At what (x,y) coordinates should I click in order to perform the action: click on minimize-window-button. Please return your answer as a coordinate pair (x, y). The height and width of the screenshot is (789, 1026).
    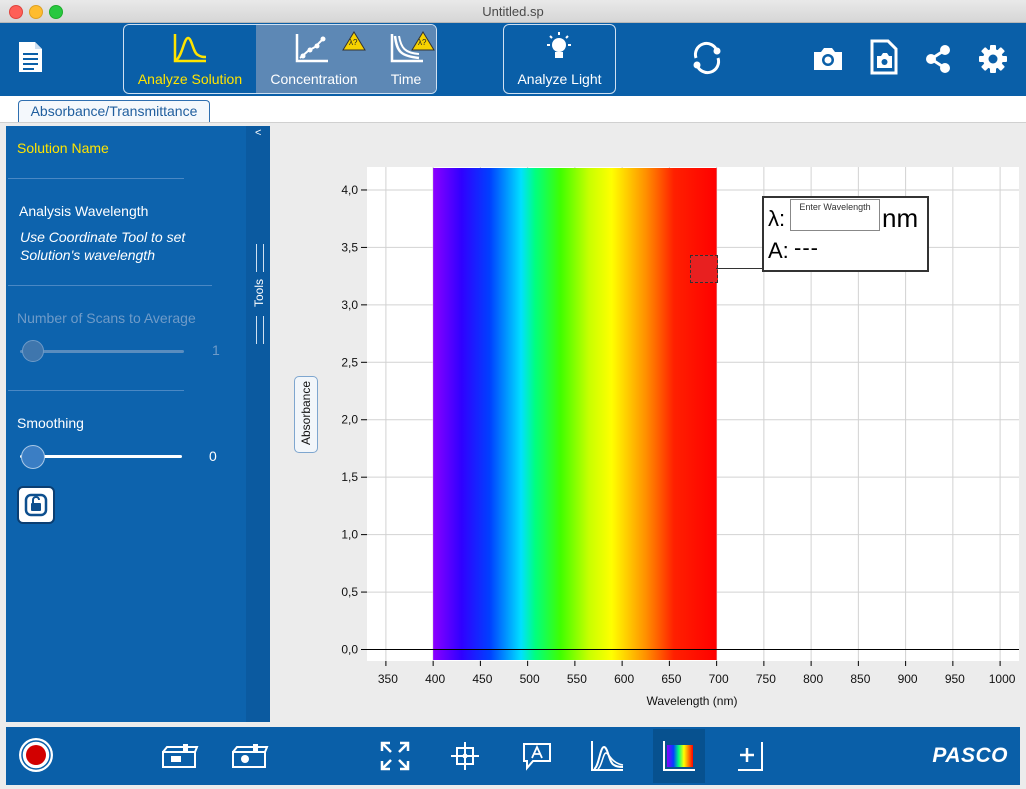
    Looking at the image, I should click on (36, 12).